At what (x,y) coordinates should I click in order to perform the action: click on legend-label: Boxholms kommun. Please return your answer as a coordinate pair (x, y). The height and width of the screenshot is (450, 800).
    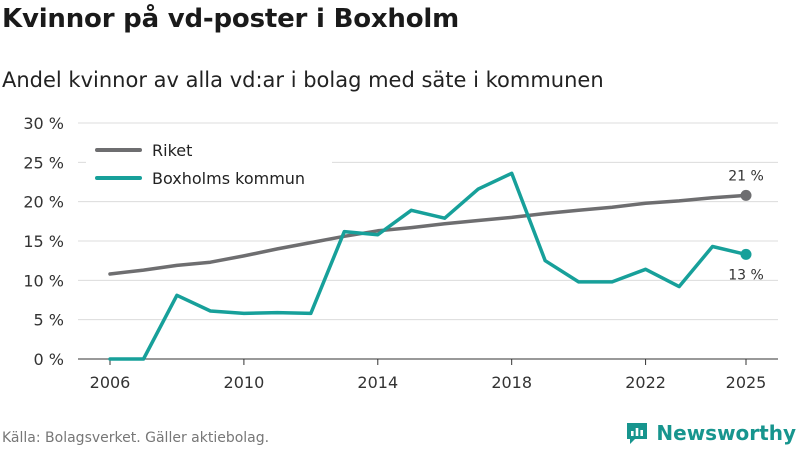
    Looking at the image, I should click on (228, 178).